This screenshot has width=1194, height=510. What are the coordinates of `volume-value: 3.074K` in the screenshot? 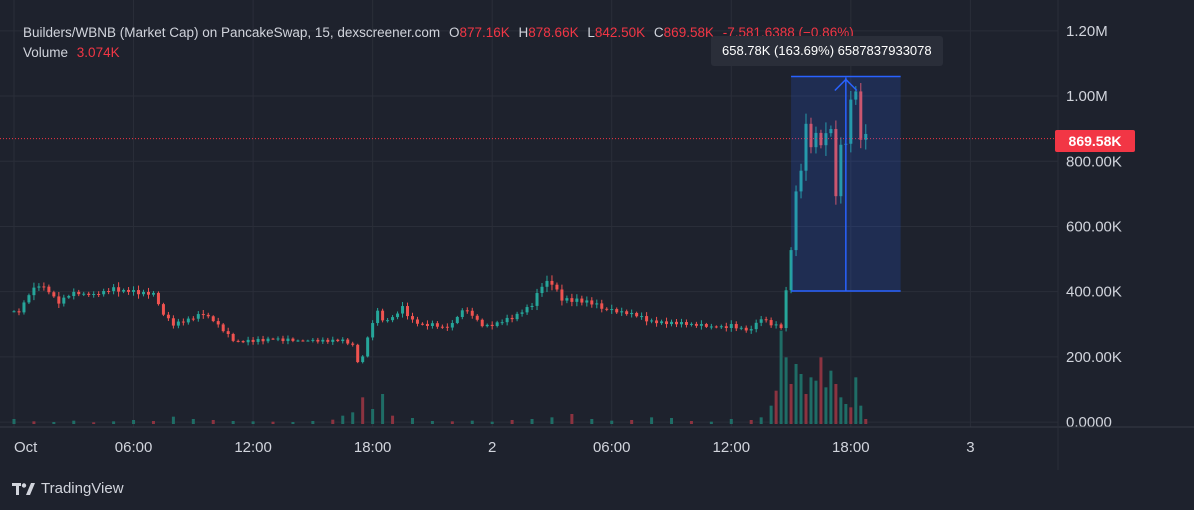 It's located at (98, 52).